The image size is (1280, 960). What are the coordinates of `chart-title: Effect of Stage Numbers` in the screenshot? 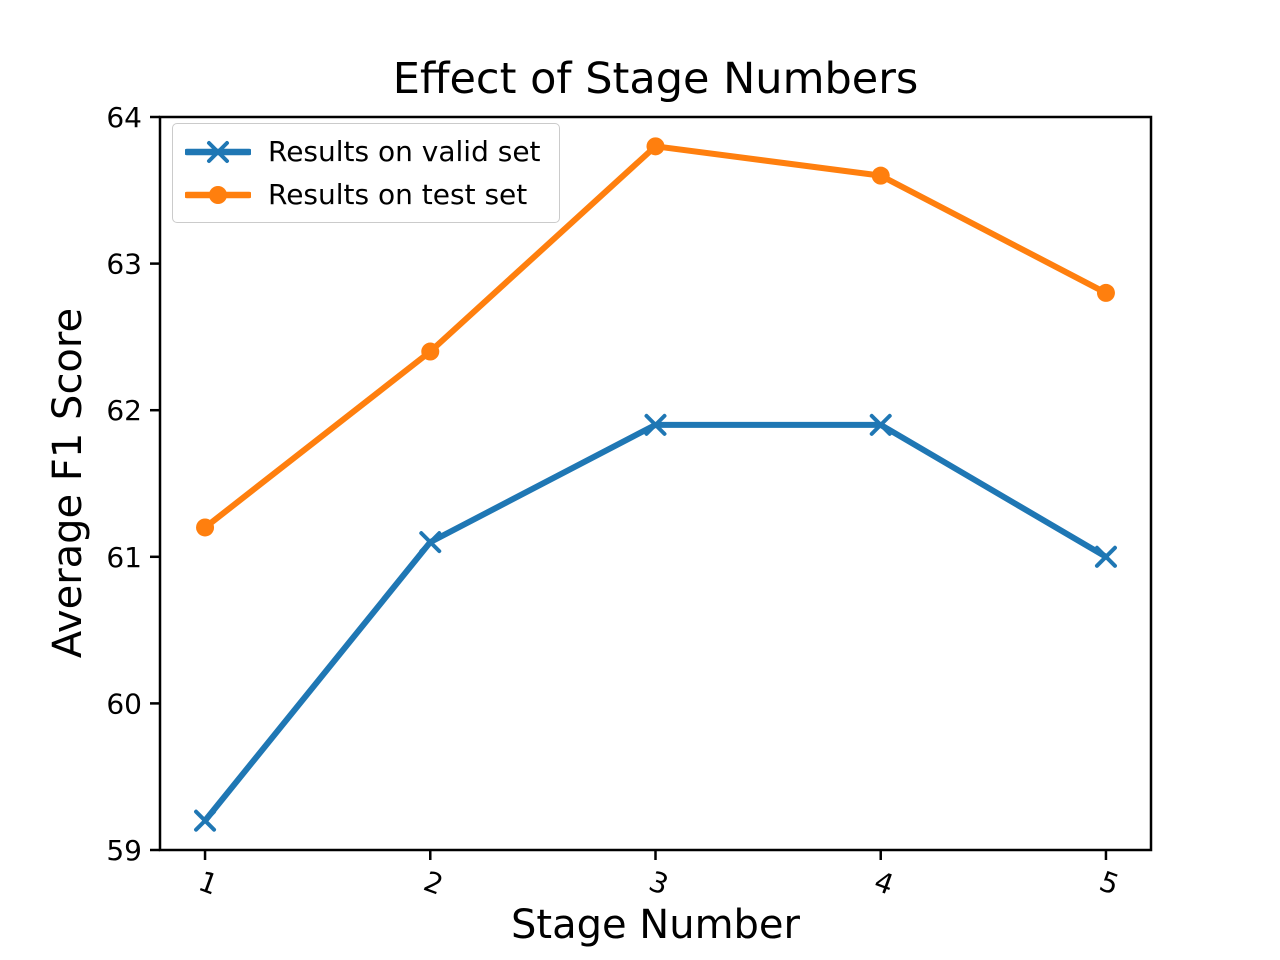 It's located at (655, 79).